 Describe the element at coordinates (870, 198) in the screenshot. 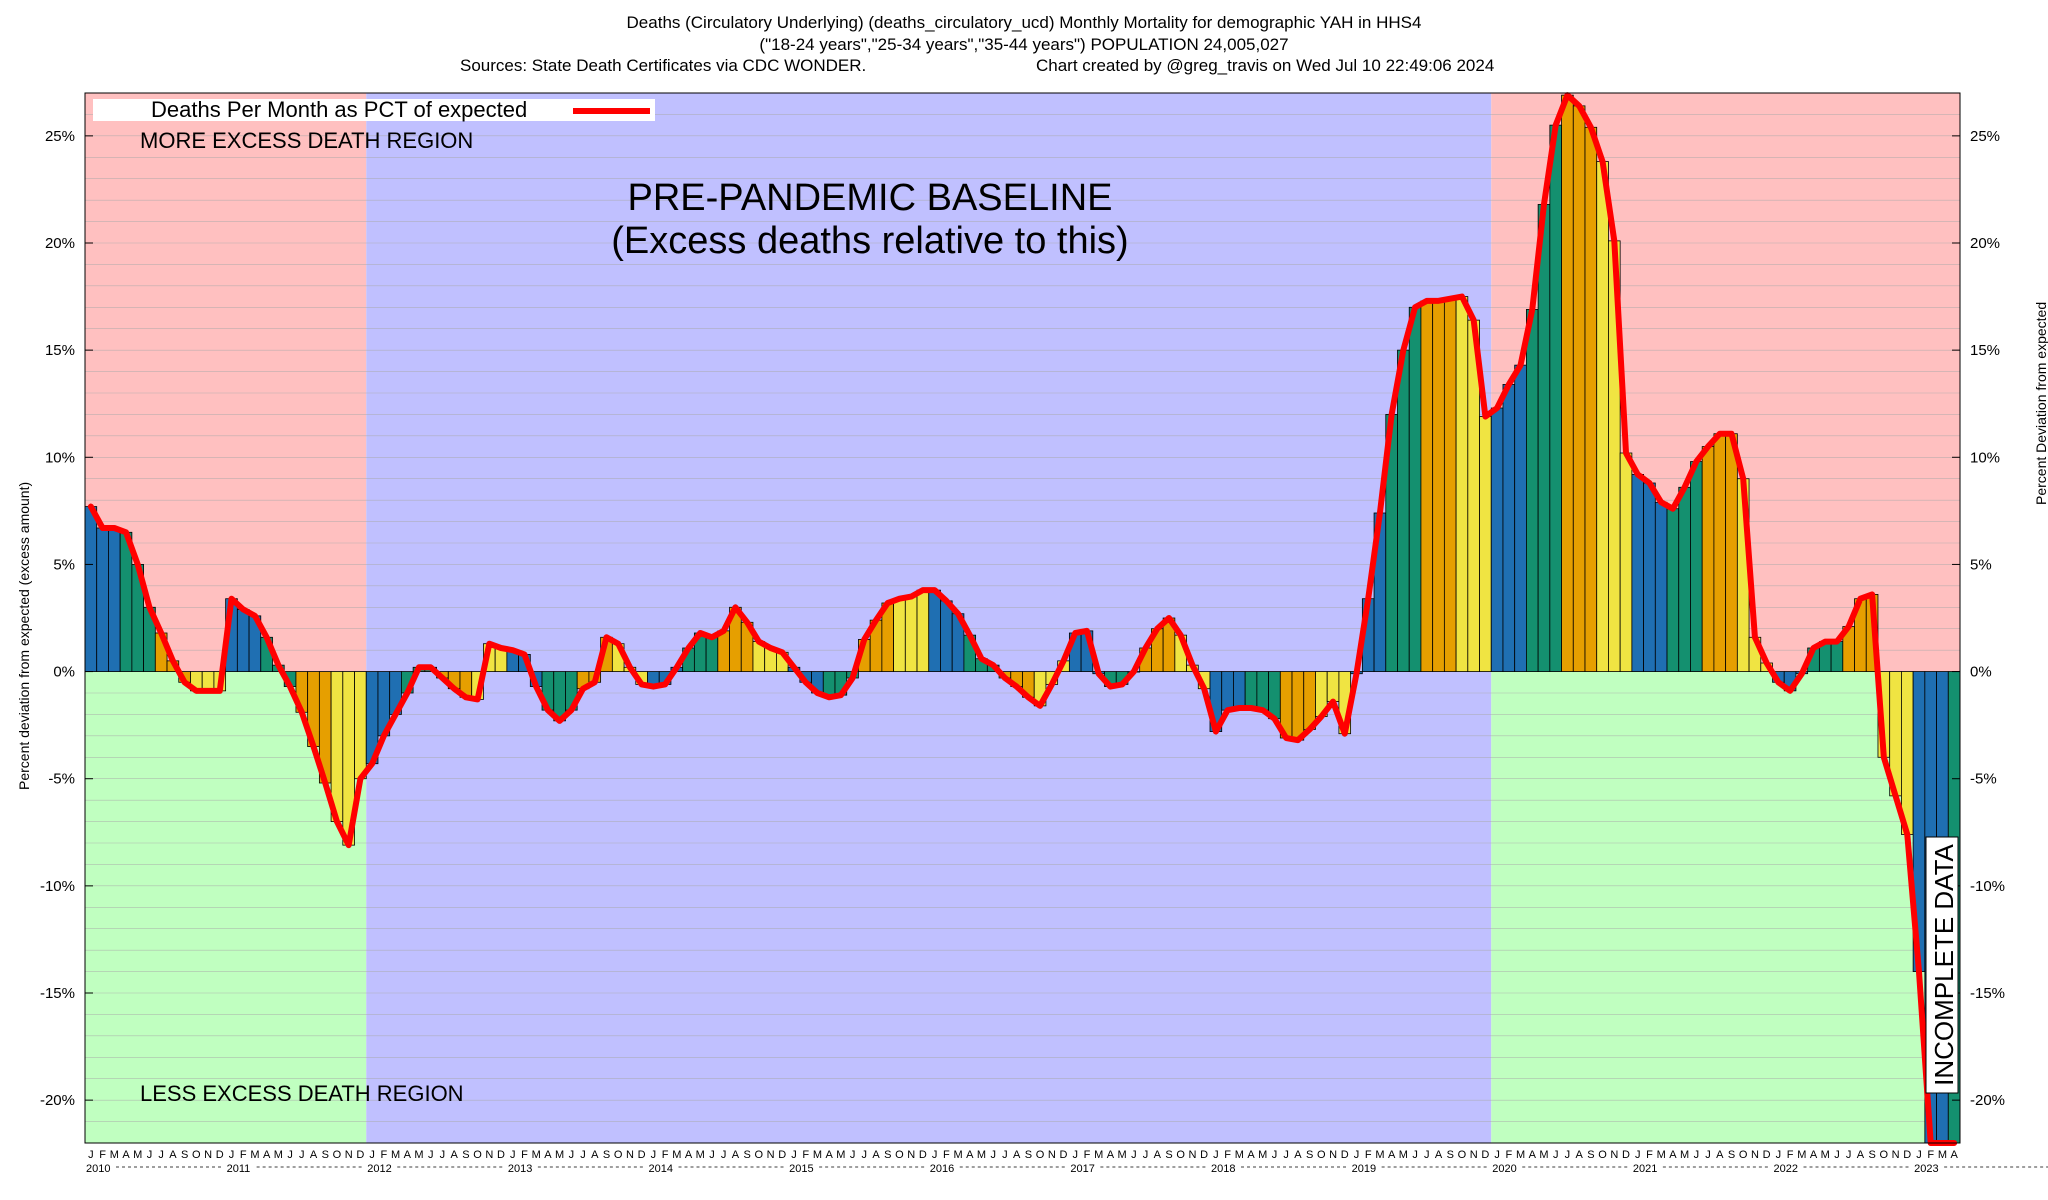

I see `baseline-label: PRE-PANDEMIC BASELINE` at that location.